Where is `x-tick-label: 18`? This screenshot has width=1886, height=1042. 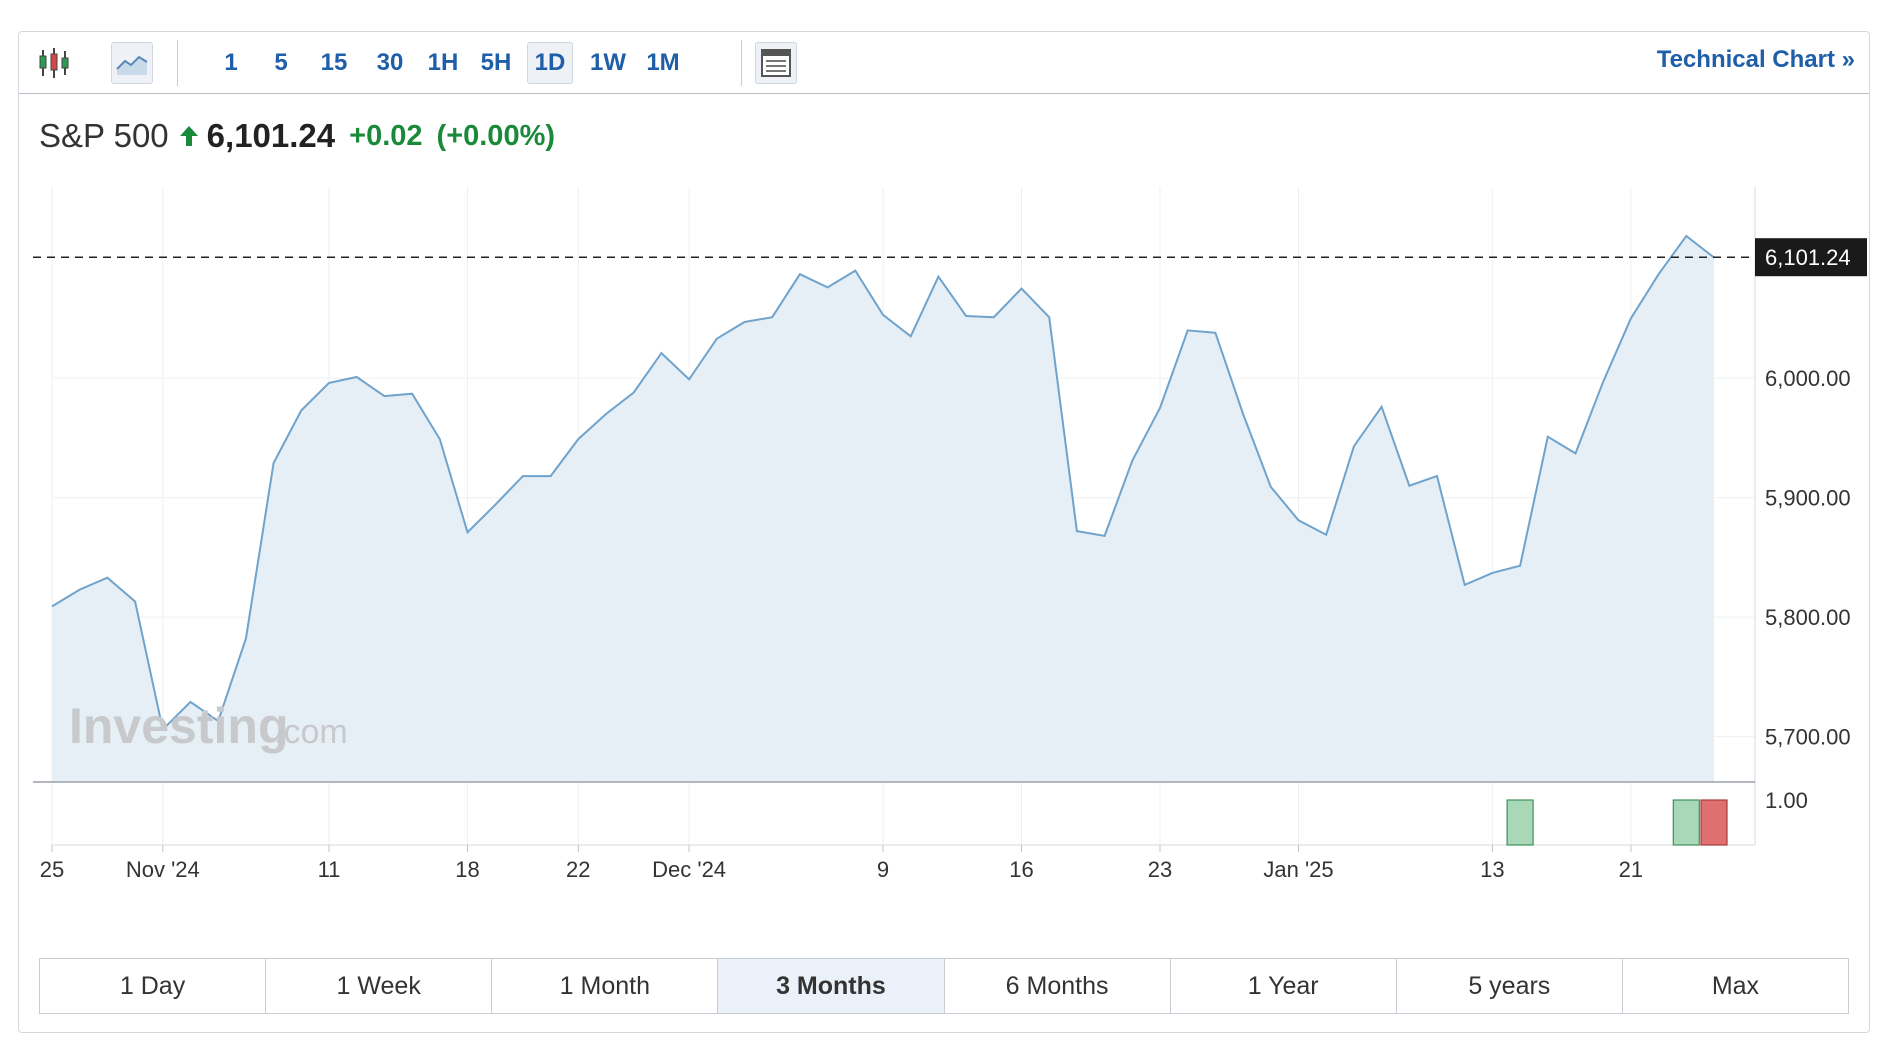
x-tick-label: 18 is located at coordinates (467, 869).